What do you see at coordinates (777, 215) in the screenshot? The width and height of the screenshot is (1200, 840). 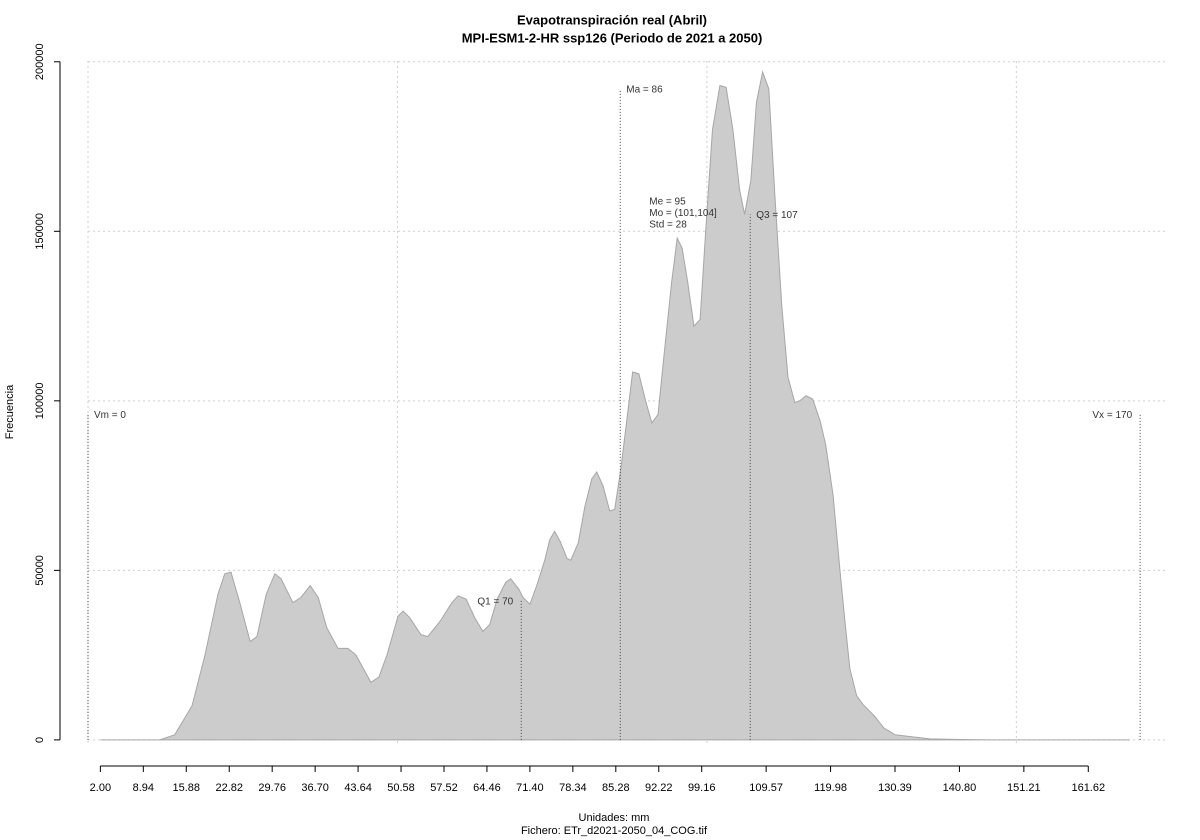 I see `annotation-label: Q3 = 107` at bounding box center [777, 215].